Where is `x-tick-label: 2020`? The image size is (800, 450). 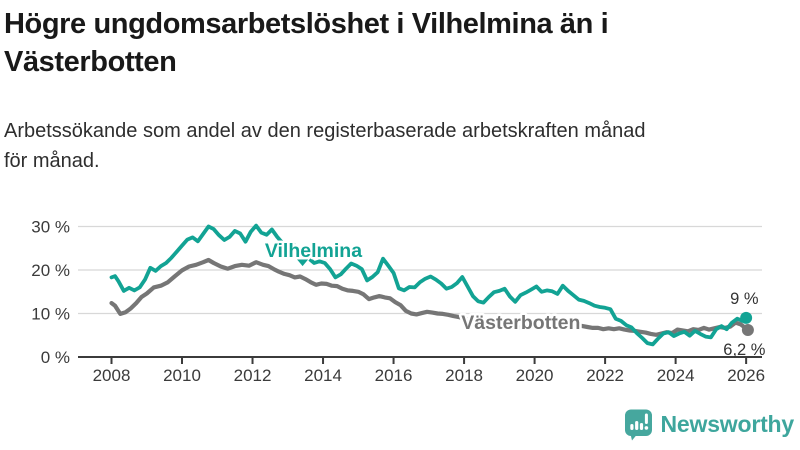 x-tick-label: 2020 is located at coordinates (535, 375).